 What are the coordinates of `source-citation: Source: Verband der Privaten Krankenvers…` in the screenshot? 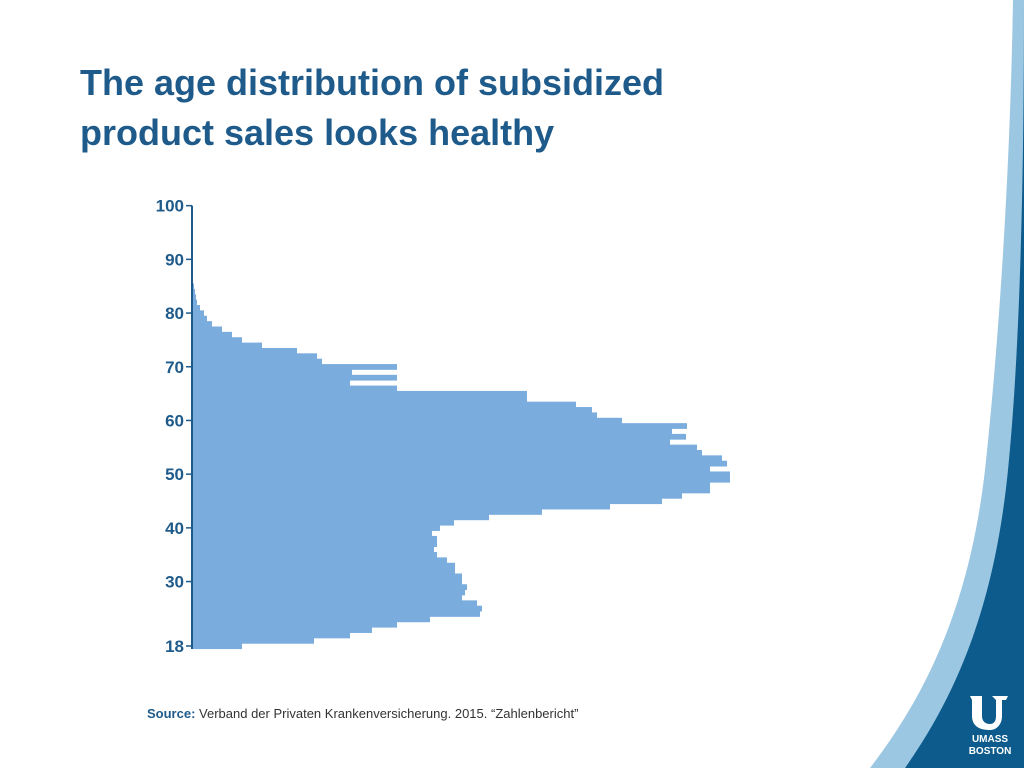 It's located at (362, 713).